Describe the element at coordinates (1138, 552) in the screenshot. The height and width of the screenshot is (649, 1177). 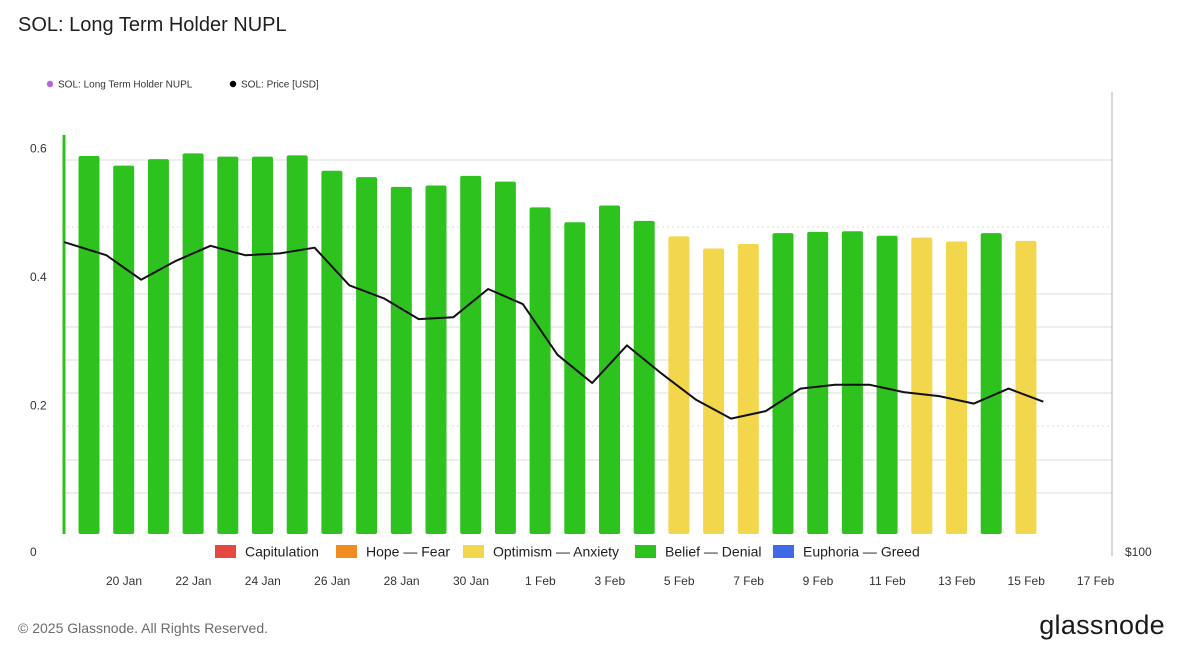
I see `right-tick-label: $100` at that location.